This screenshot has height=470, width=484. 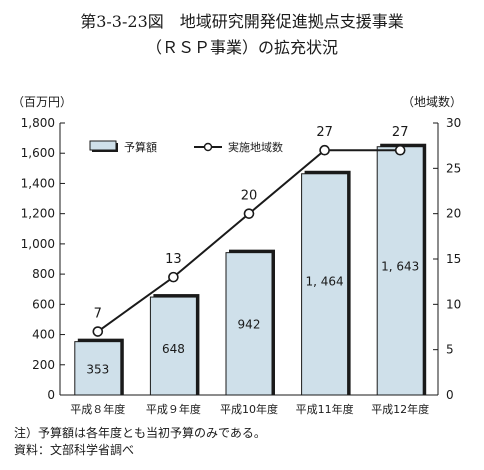 I want to click on right-axis-tick-label: 10, so click(x=453, y=304).